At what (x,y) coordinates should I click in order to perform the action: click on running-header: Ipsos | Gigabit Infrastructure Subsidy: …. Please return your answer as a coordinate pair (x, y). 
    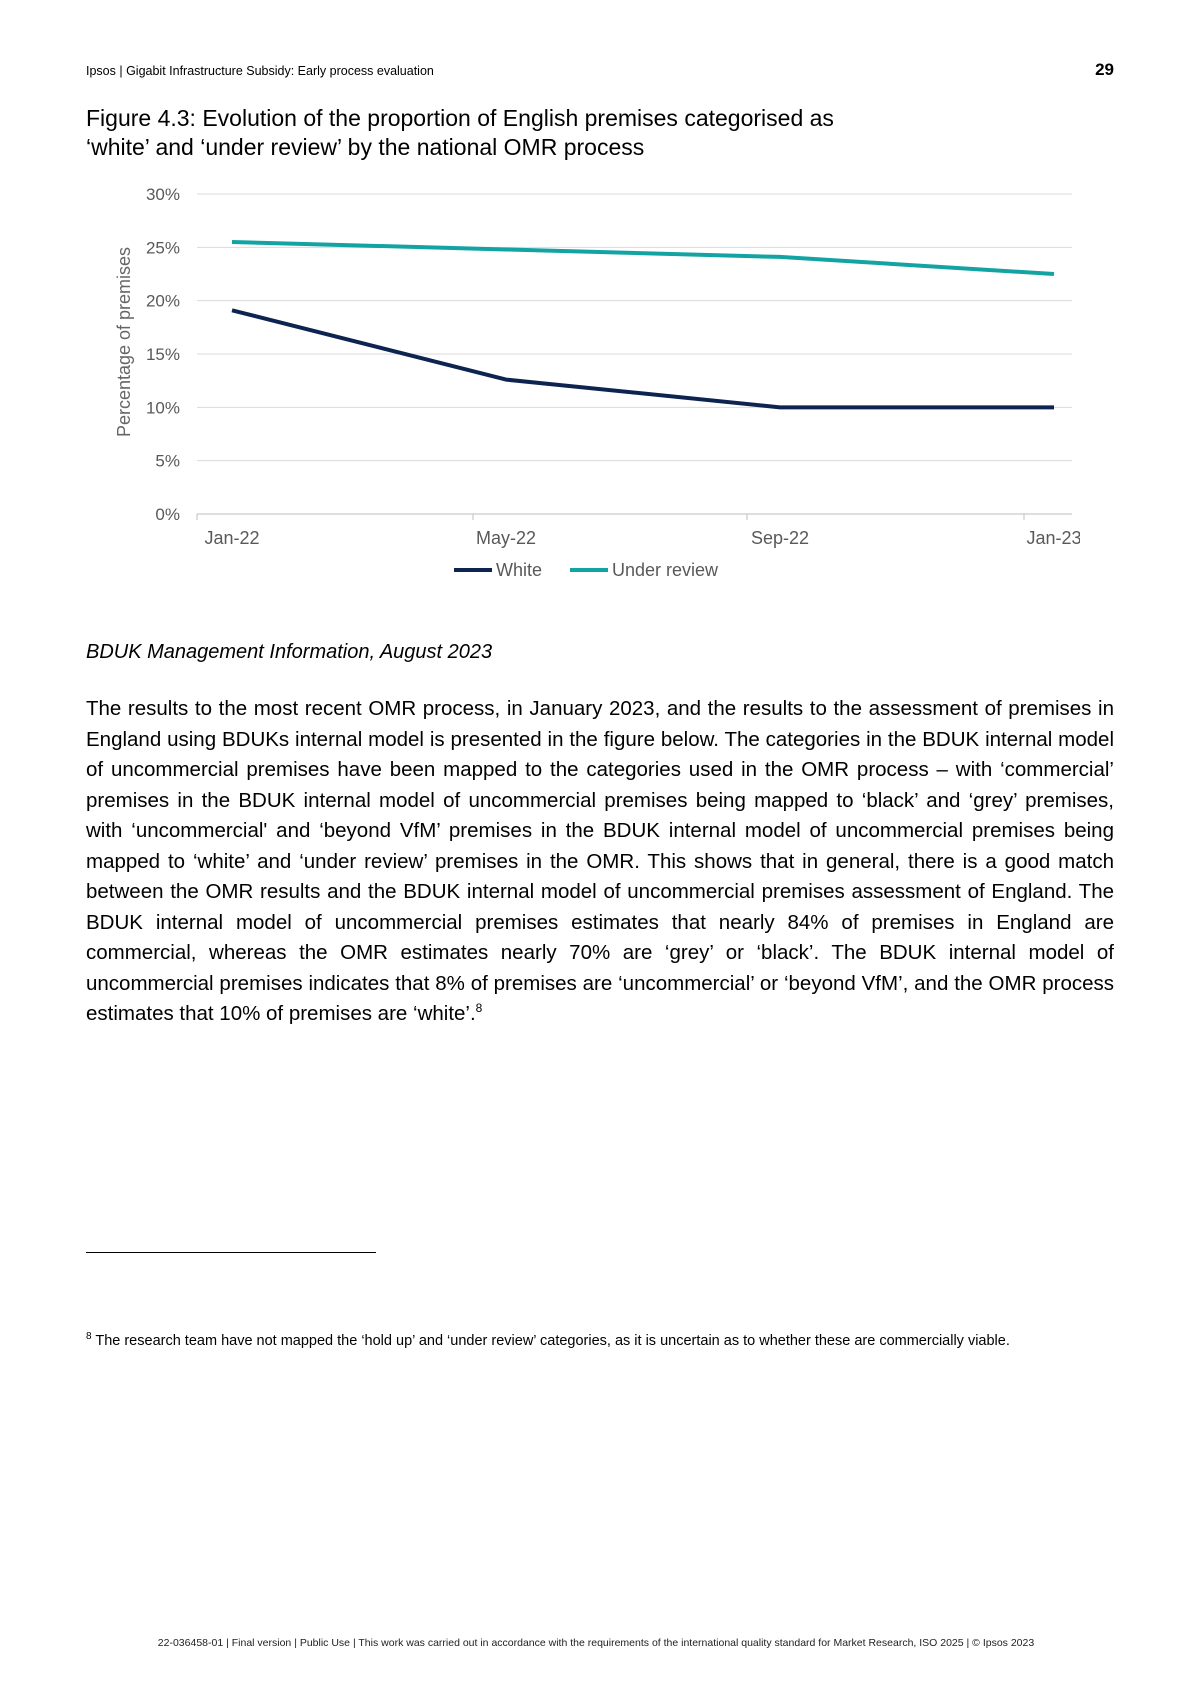
    Looking at the image, I should click on (260, 71).